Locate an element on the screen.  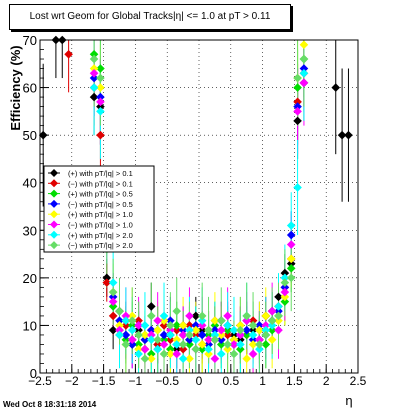
legend-entry: (−) with pT/|q| > 0.5 is located at coordinates (100, 204).